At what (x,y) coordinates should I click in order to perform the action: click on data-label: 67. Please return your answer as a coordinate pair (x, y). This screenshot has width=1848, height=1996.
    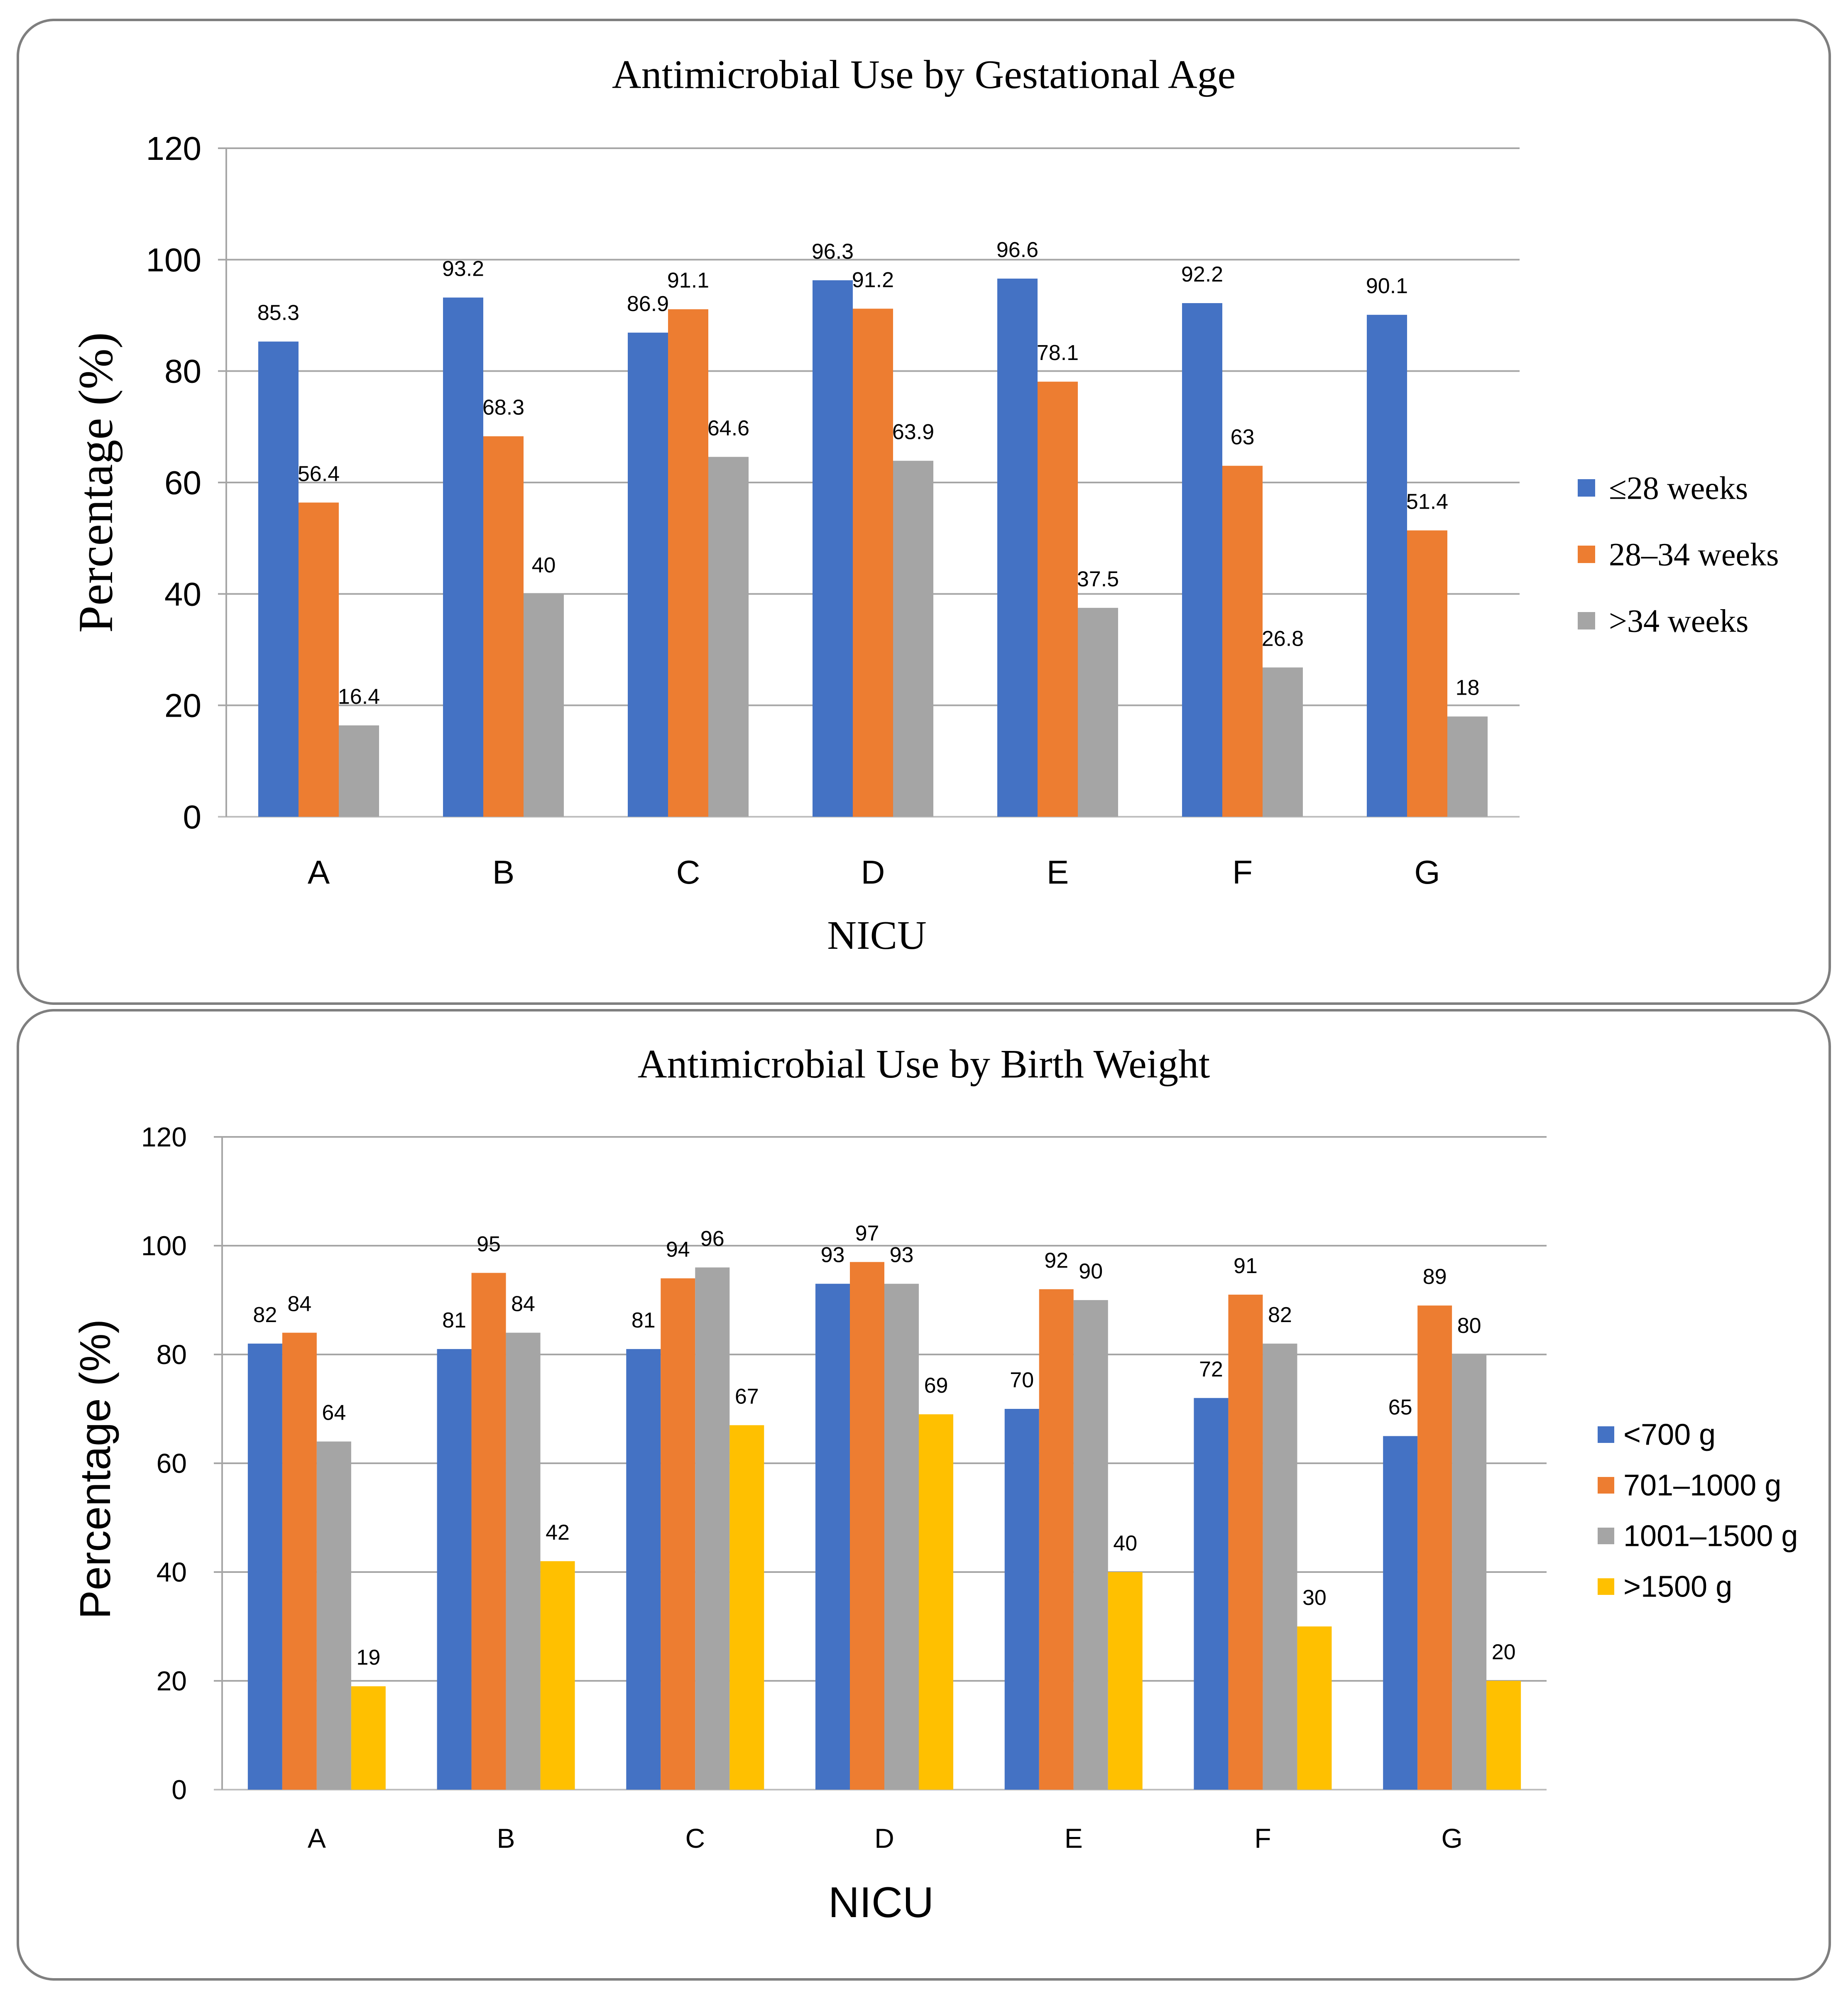
    Looking at the image, I should click on (747, 1396).